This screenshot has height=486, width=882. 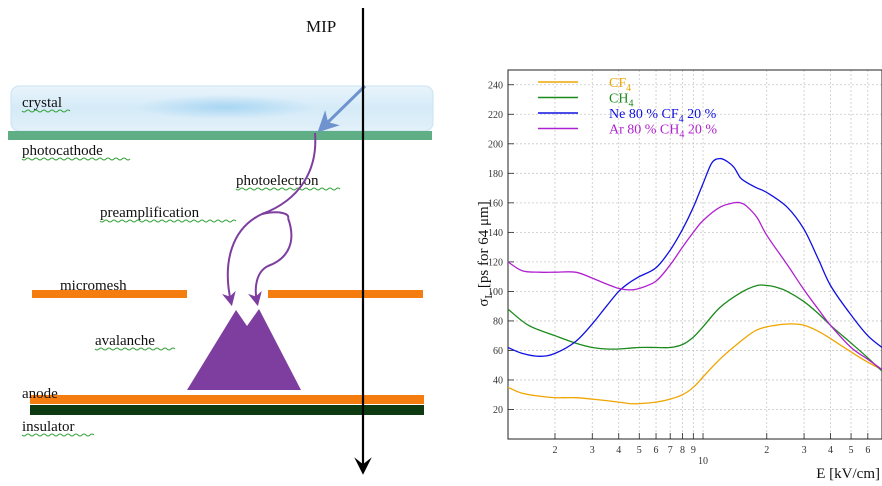 I want to click on y-axis-label-subscript: L, so click(x=489, y=295).